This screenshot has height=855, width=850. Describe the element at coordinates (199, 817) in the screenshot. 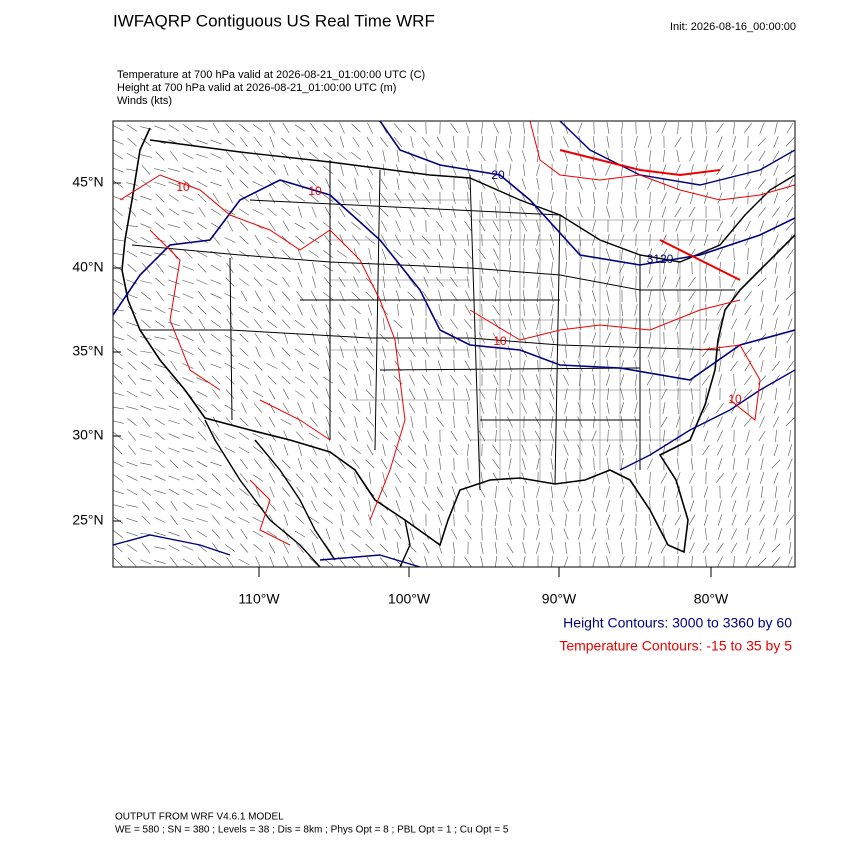

I see `footer: OUTPUT FROM WRF V4.6.1 MODEL` at that location.